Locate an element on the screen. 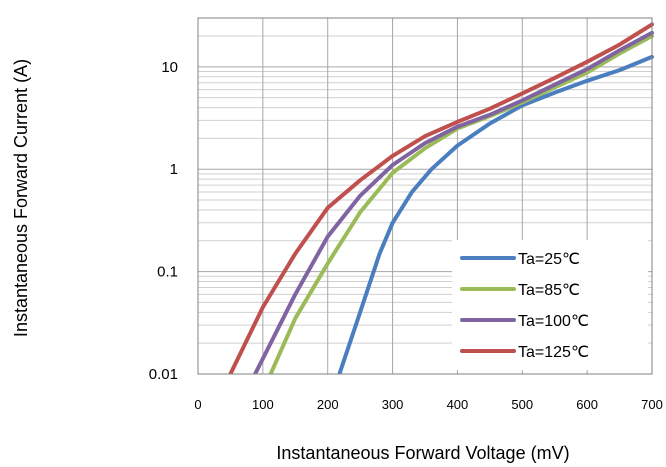 The image size is (666, 467). x-tick-label: 500 is located at coordinates (522, 404).